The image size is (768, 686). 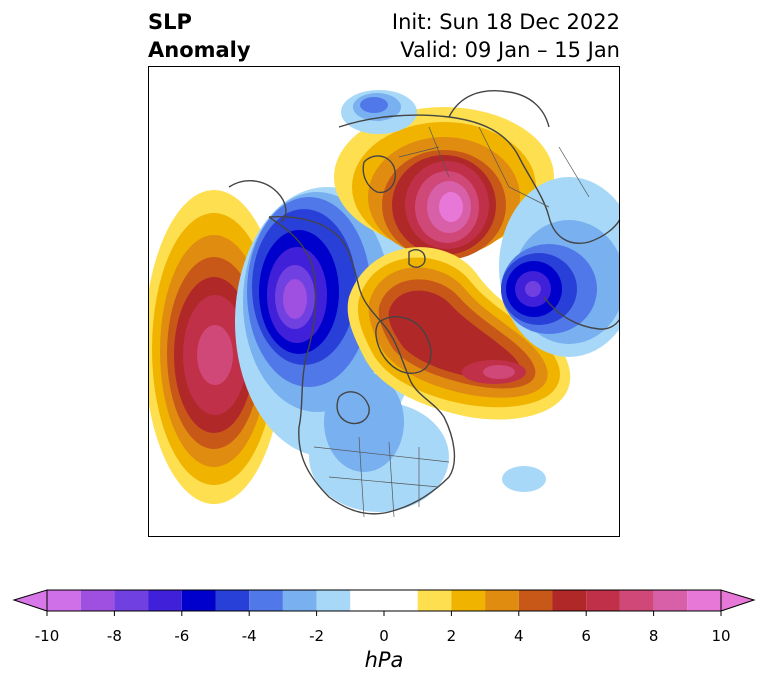 What do you see at coordinates (249, 636) in the screenshot?
I see `colorbar-tick-label: -4` at bounding box center [249, 636].